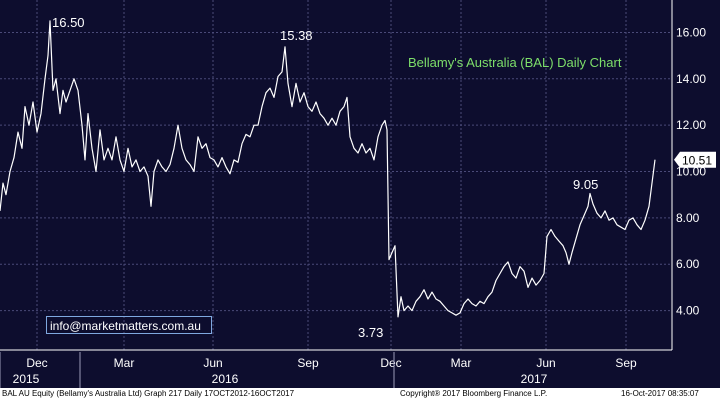 The image size is (720, 402). I want to click on y-tick-label: 14.00, so click(691, 79).